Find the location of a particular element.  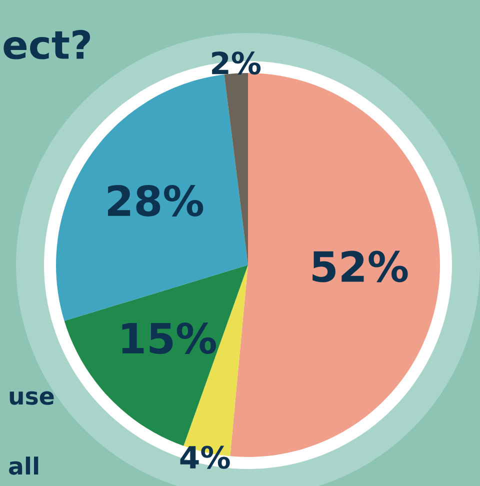

data-label: 2% is located at coordinates (236, 63).